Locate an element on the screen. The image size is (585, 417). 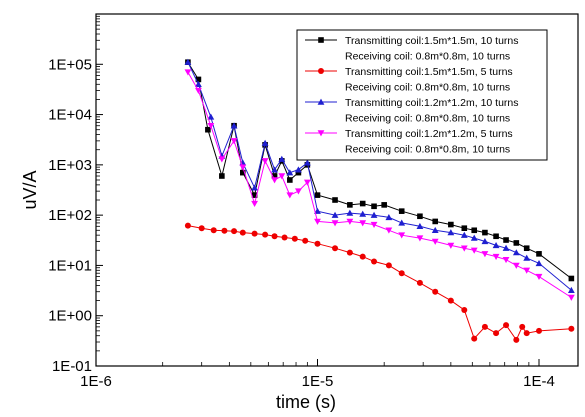
y-tick-label: 1E+01 is located at coordinates (70, 265).